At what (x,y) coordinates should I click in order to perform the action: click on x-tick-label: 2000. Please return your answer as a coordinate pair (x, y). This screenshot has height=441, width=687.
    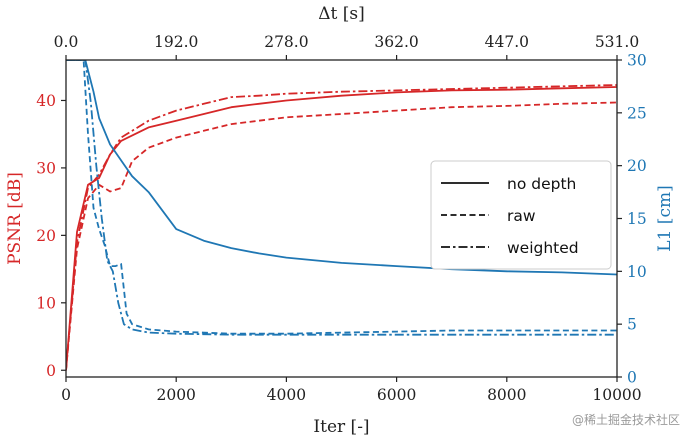
    Looking at the image, I should click on (175, 395).